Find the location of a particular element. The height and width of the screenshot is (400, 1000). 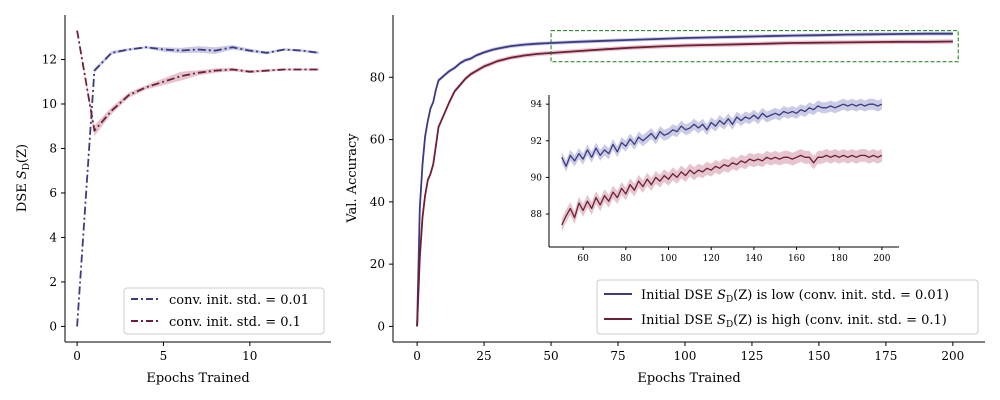

x-tick-label: 180 is located at coordinates (839, 259).